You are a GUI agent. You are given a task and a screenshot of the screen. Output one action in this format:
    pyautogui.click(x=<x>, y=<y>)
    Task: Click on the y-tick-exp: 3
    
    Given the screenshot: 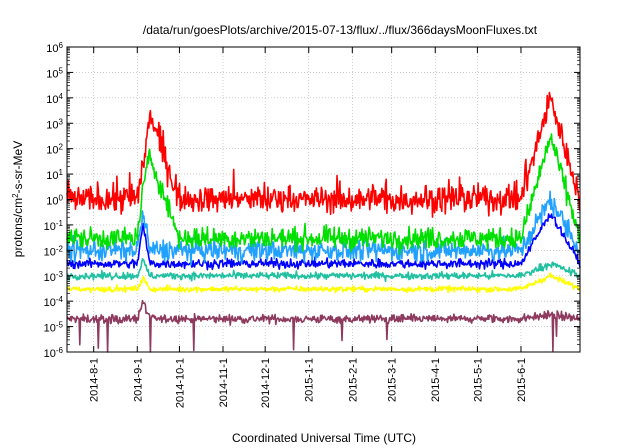 What is the action you would take?
    pyautogui.click(x=61, y=121)
    